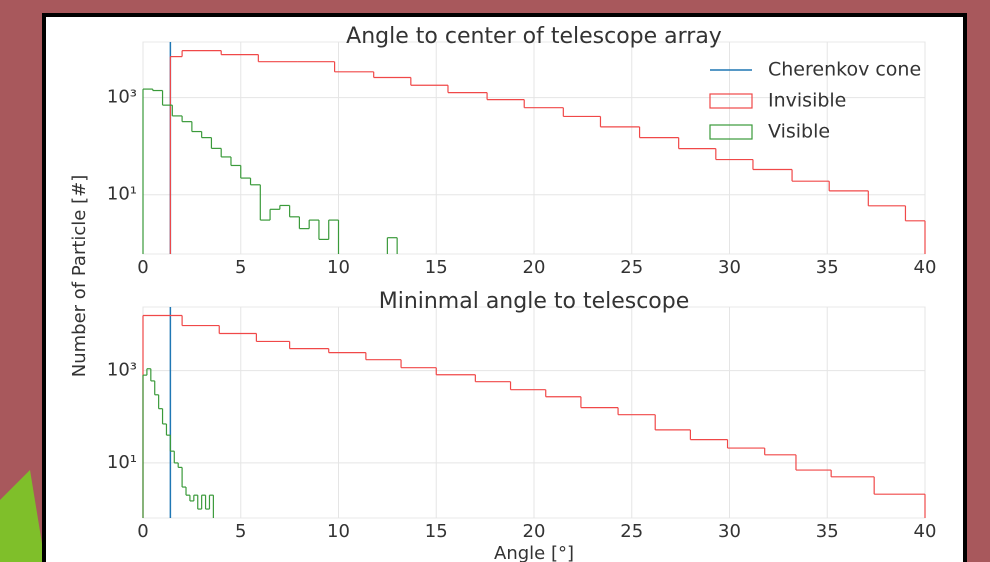  Describe the element at coordinates (534, 36) in the screenshot. I see `subplot-title: Angle to center of telescope array` at that location.